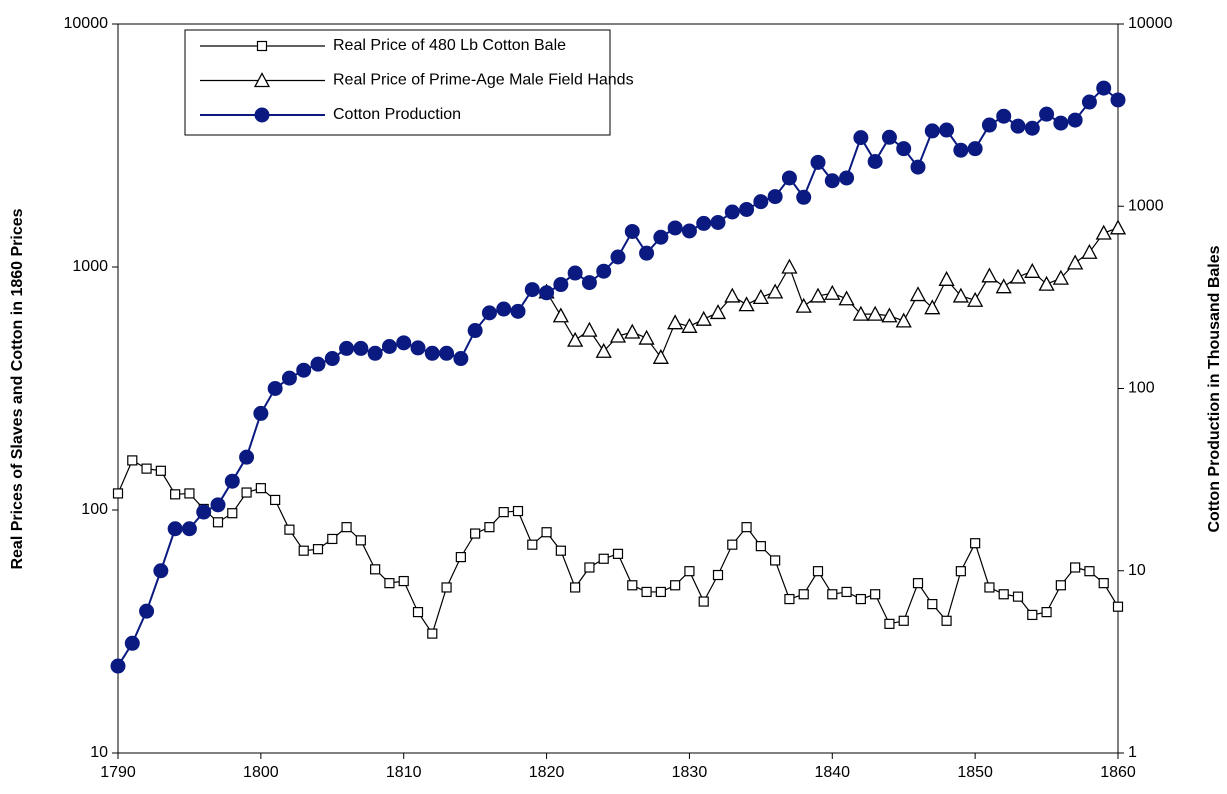 The height and width of the screenshot is (794, 1227). I want to click on y2-tick-label: 1000, so click(1146, 205).